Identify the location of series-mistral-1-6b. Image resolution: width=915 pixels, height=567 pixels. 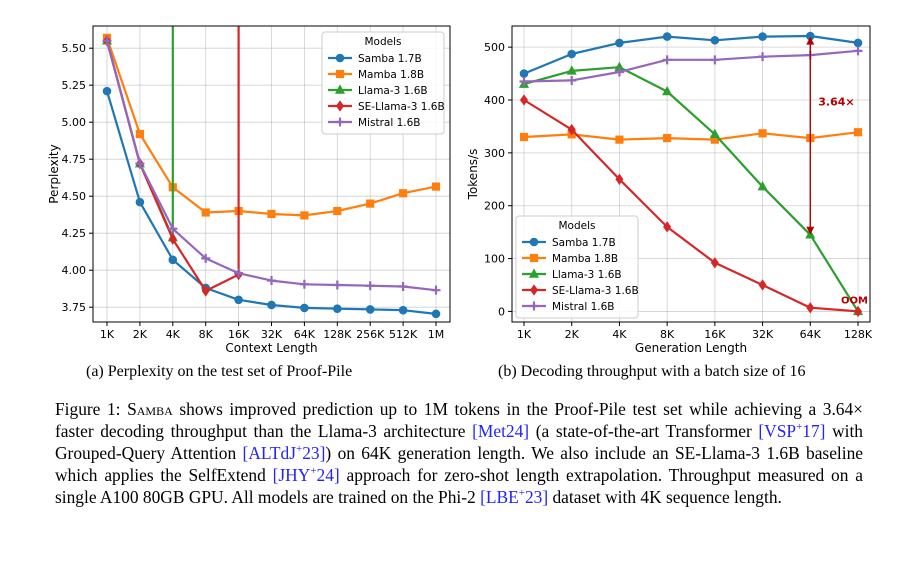
(691, 66).